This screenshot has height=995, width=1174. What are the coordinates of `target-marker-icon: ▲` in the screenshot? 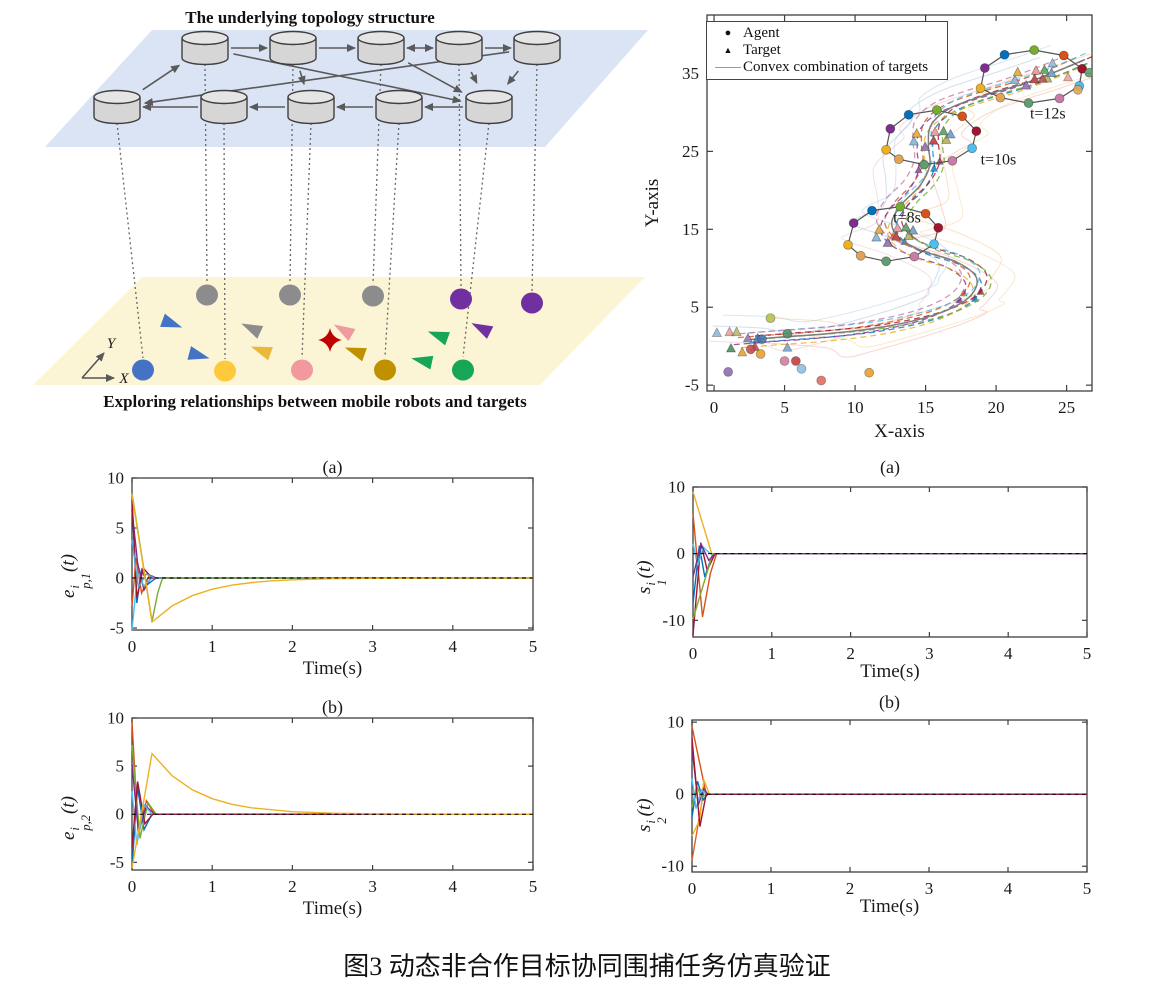 It's located at (728, 50).